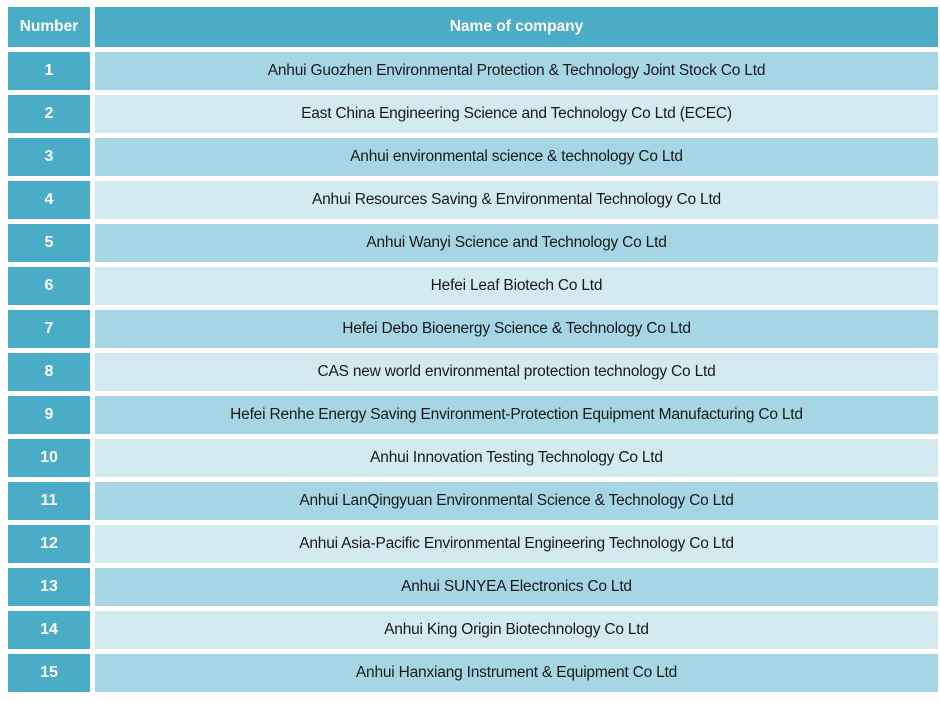  What do you see at coordinates (516, 630) in the screenshot?
I see `company-name-cell: Anhui King Origin Biotechnology Co Ltd` at bounding box center [516, 630].